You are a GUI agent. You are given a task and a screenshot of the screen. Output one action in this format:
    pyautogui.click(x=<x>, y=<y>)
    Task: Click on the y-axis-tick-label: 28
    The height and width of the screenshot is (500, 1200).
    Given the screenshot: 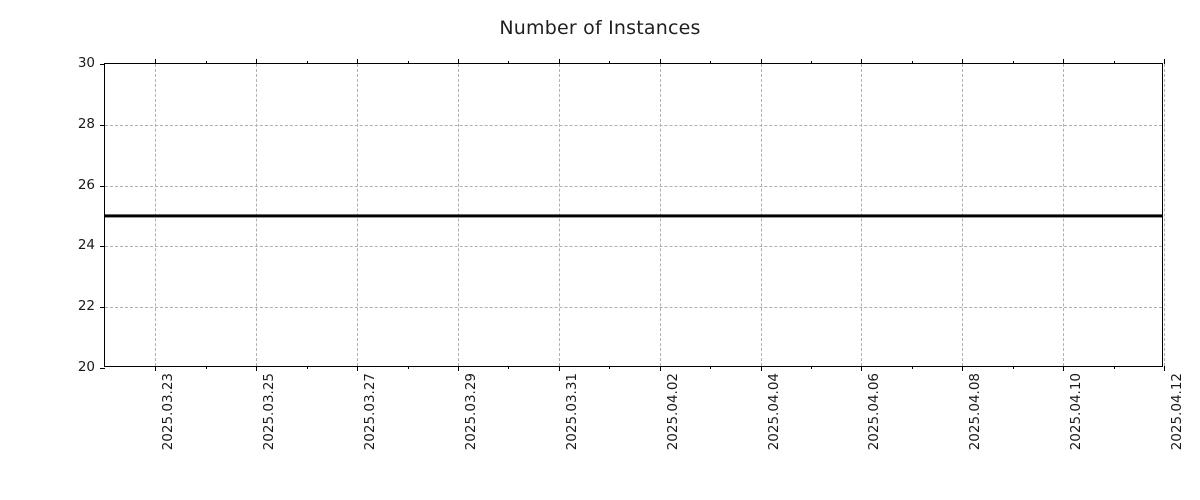 What is the action you would take?
    pyautogui.click(x=86, y=123)
    